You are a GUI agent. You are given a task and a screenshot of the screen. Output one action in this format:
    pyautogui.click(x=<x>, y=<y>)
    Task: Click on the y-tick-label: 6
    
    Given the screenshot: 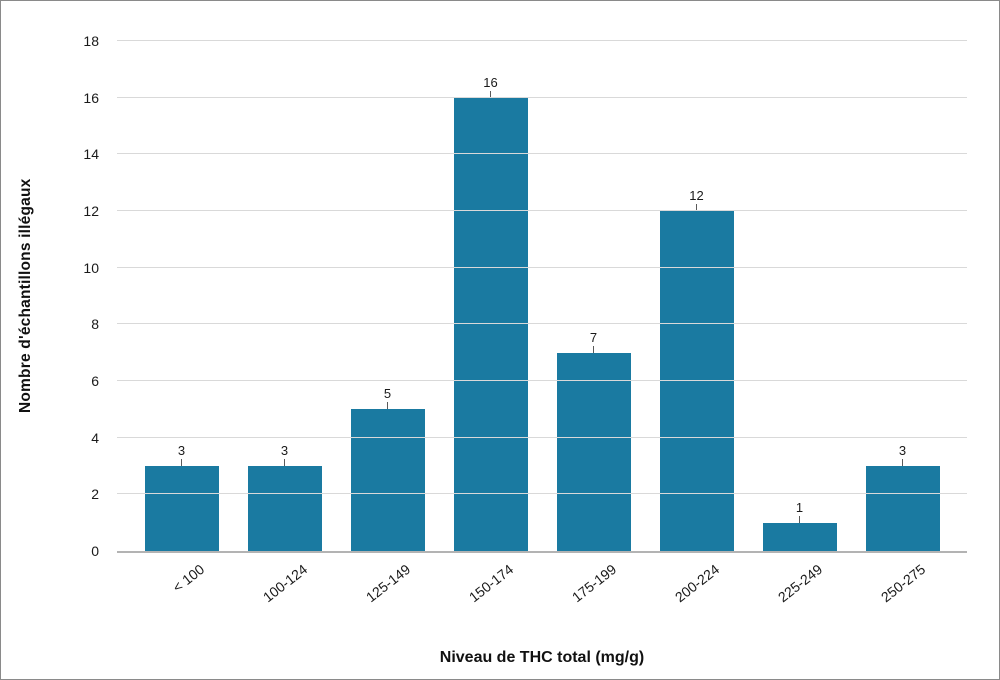 What is the action you would take?
    pyautogui.click(x=95, y=381)
    